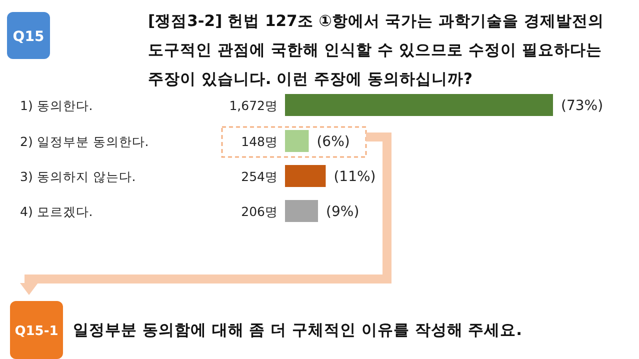 This screenshot has width=639, height=359. What do you see at coordinates (259, 211) in the screenshot?
I see `data-label: 206명` at bounding box center [259, 211].